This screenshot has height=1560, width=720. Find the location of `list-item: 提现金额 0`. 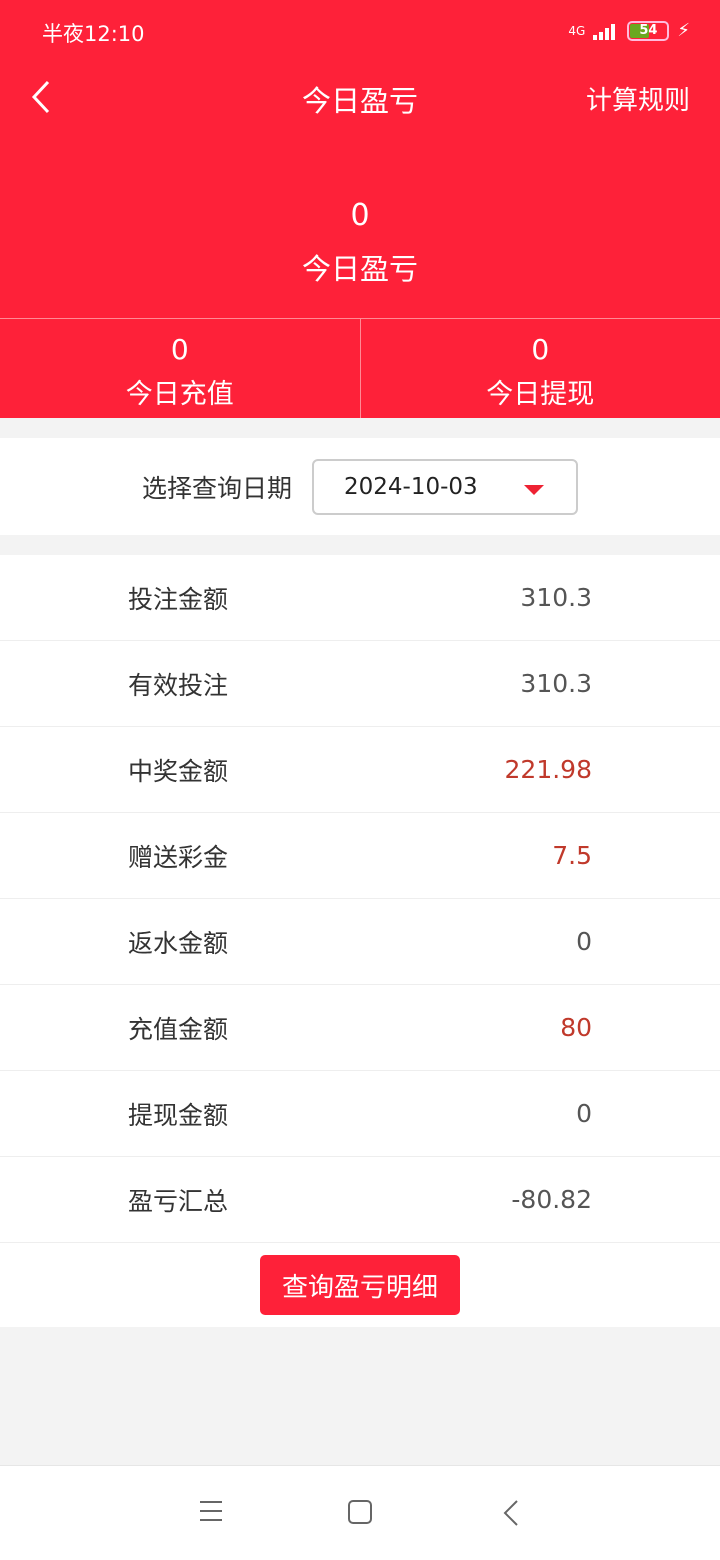

list-item: 提现金额 0 is located at coordinates (360, 1114).